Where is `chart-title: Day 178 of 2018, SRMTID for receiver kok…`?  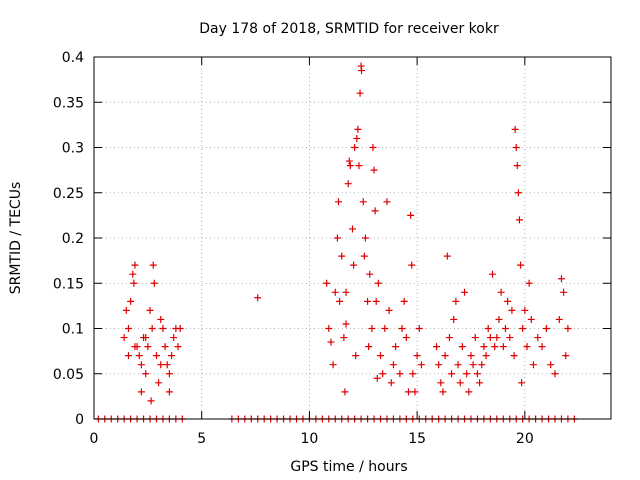 chart-title: Day 178 of 2018, SRMTID for receiver kok… is located at coordinates (349, 29).